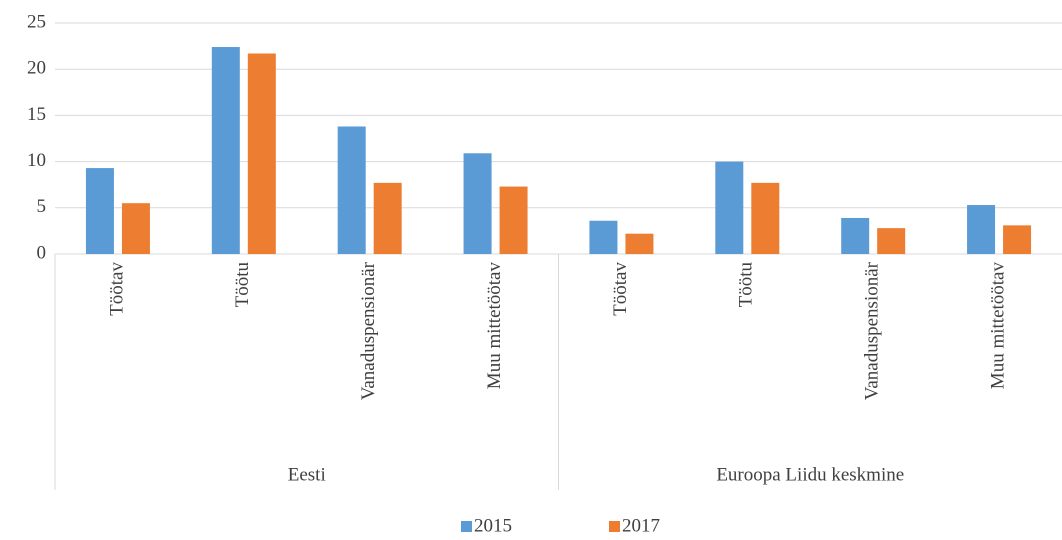  What do you see at coordinates (307, 474) in the screenshot?
I see `group-label: Eesti` at bounding box center [307, 474].